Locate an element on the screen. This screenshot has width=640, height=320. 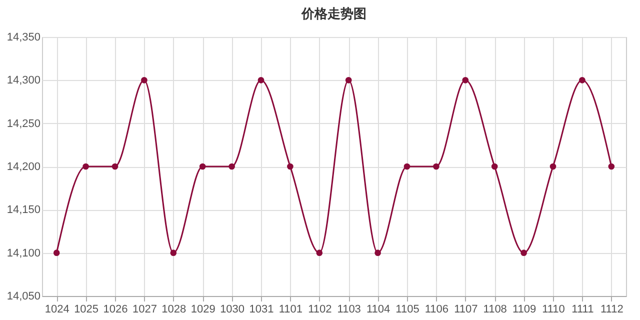
y-tick-label: 14,250 is located at coordinates (23, 124).